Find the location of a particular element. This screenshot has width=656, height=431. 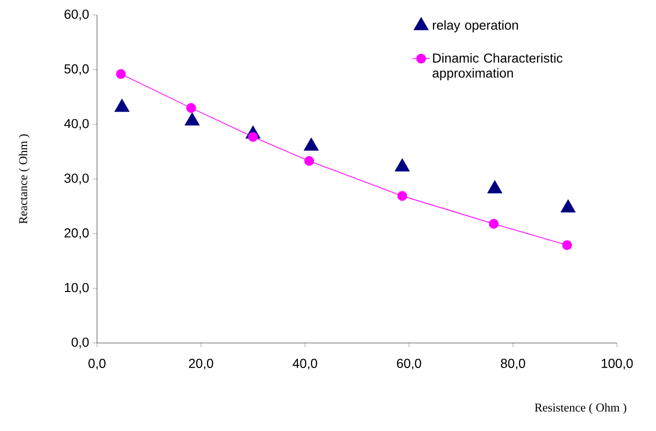

x-axis-title: Resistence ( Ohm ) is located at coordinates (580, 408).